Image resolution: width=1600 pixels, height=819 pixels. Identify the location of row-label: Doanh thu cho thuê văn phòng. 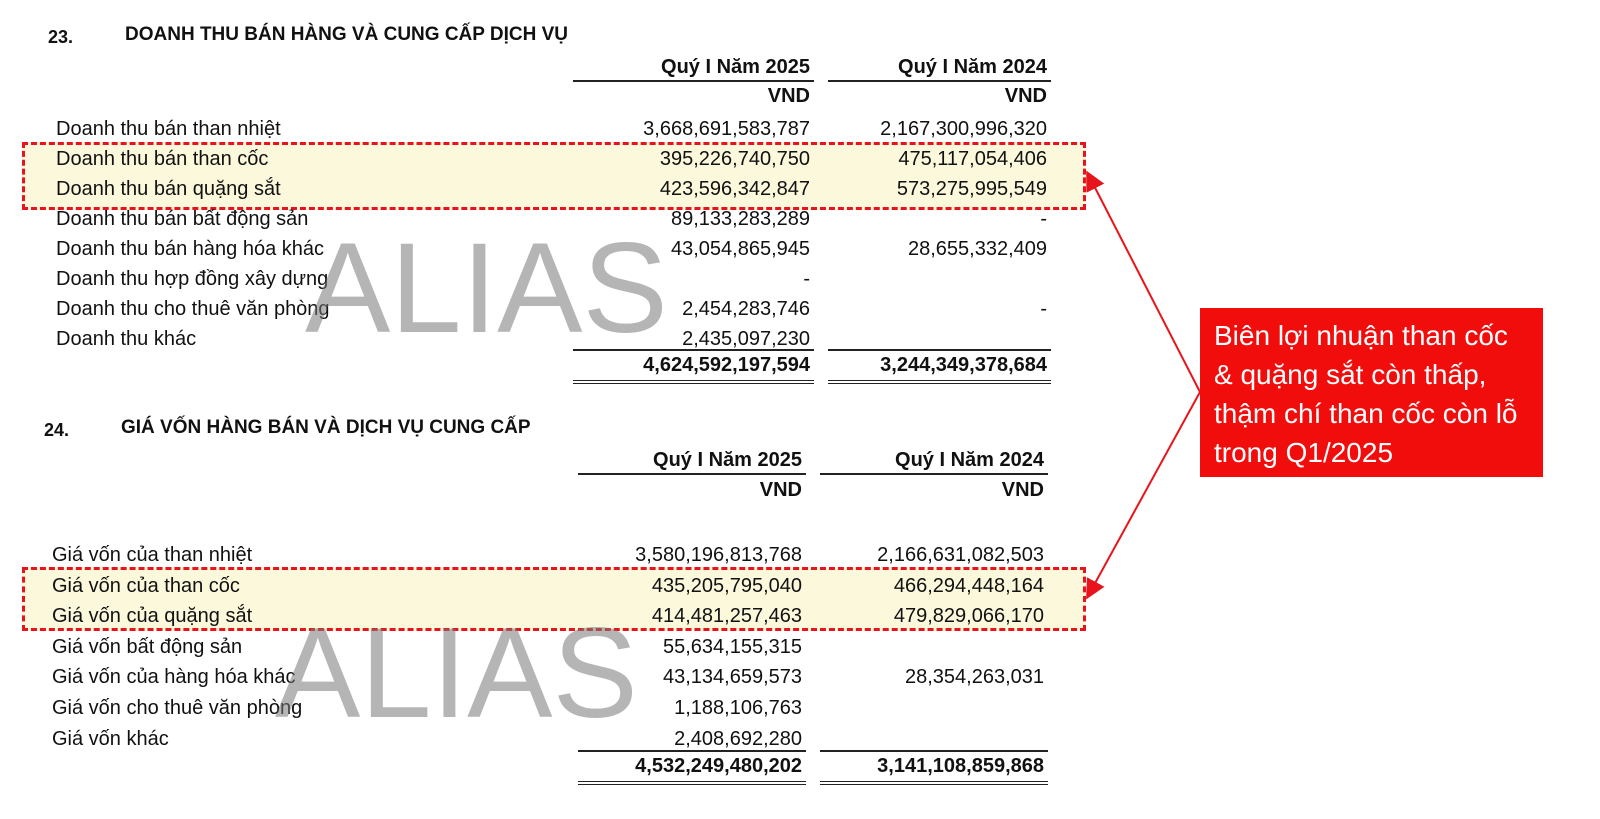
(193, 309).